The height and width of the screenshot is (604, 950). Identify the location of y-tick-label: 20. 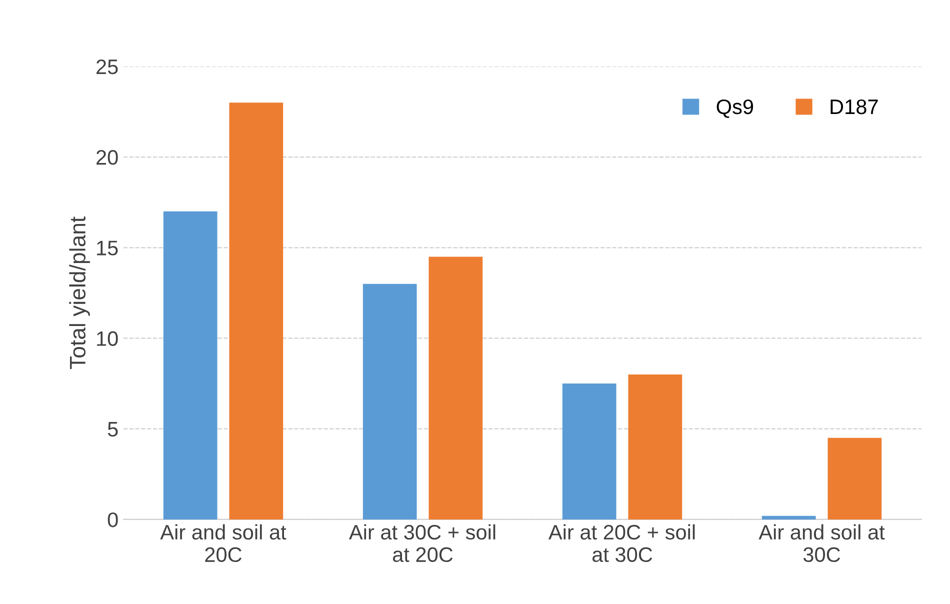
(107, 157).